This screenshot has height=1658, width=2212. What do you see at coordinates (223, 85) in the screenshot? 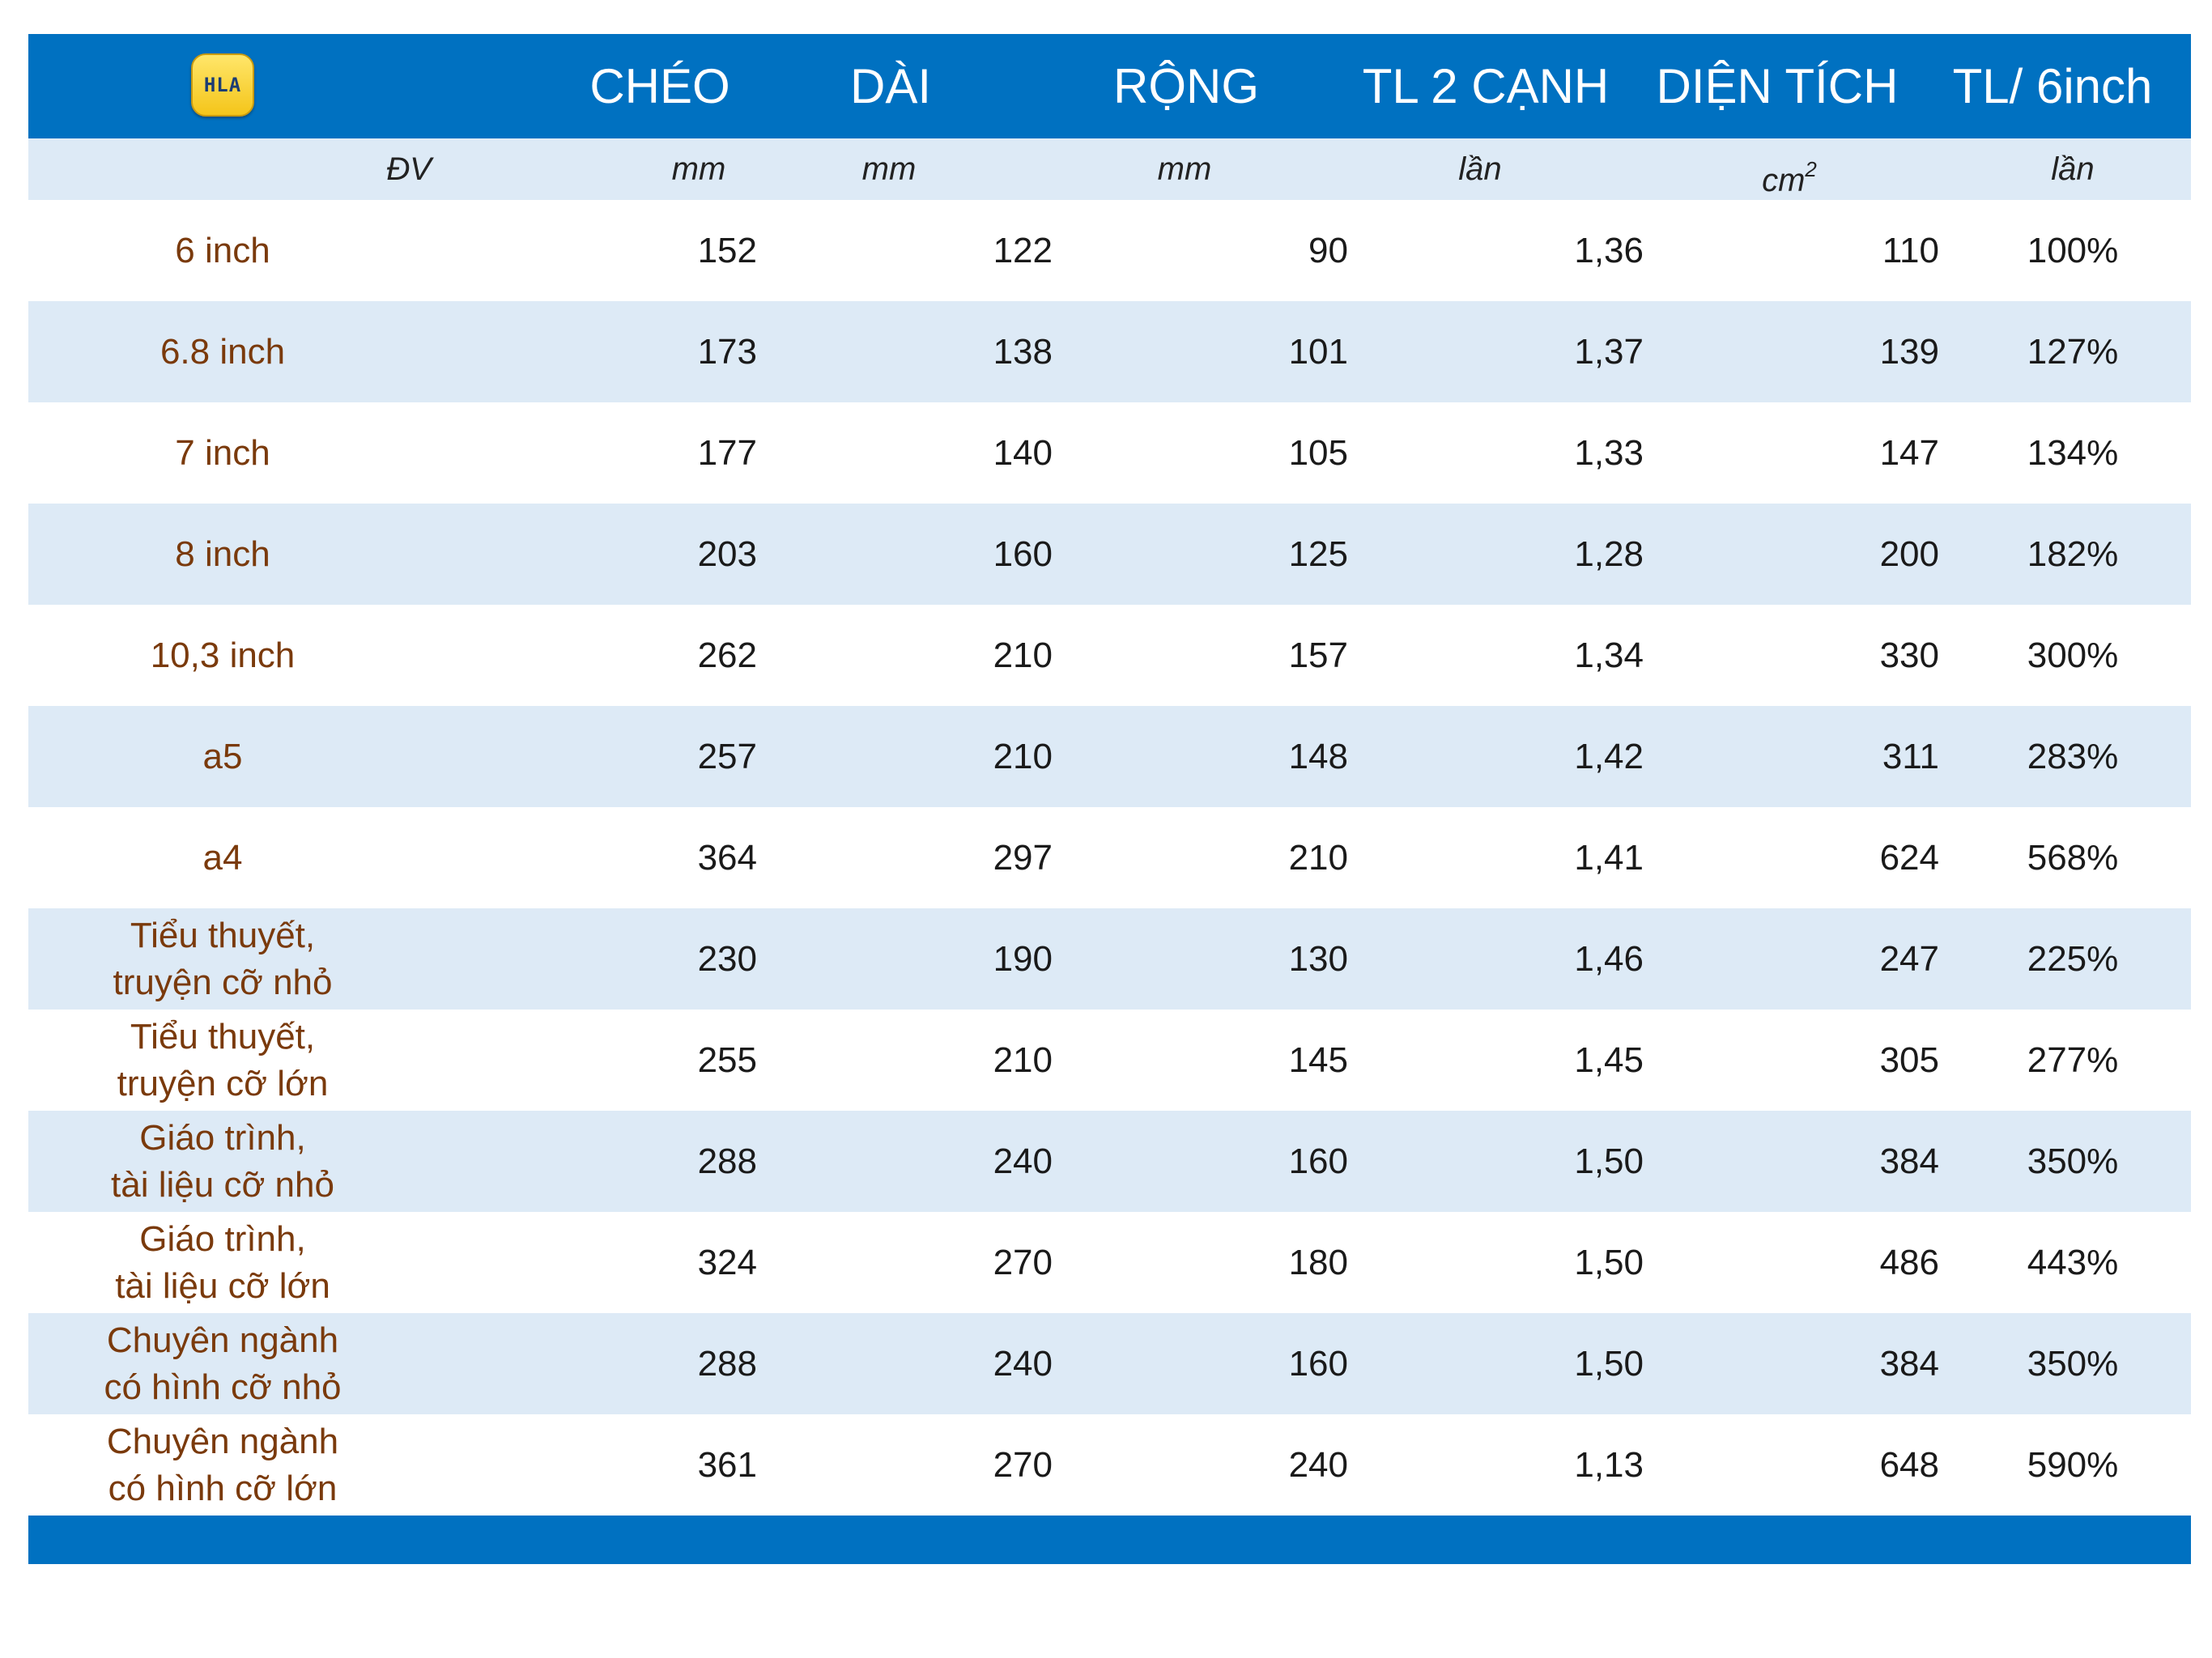
I see `hla-logo-icon: HLA` at bounding box center [223, 85].